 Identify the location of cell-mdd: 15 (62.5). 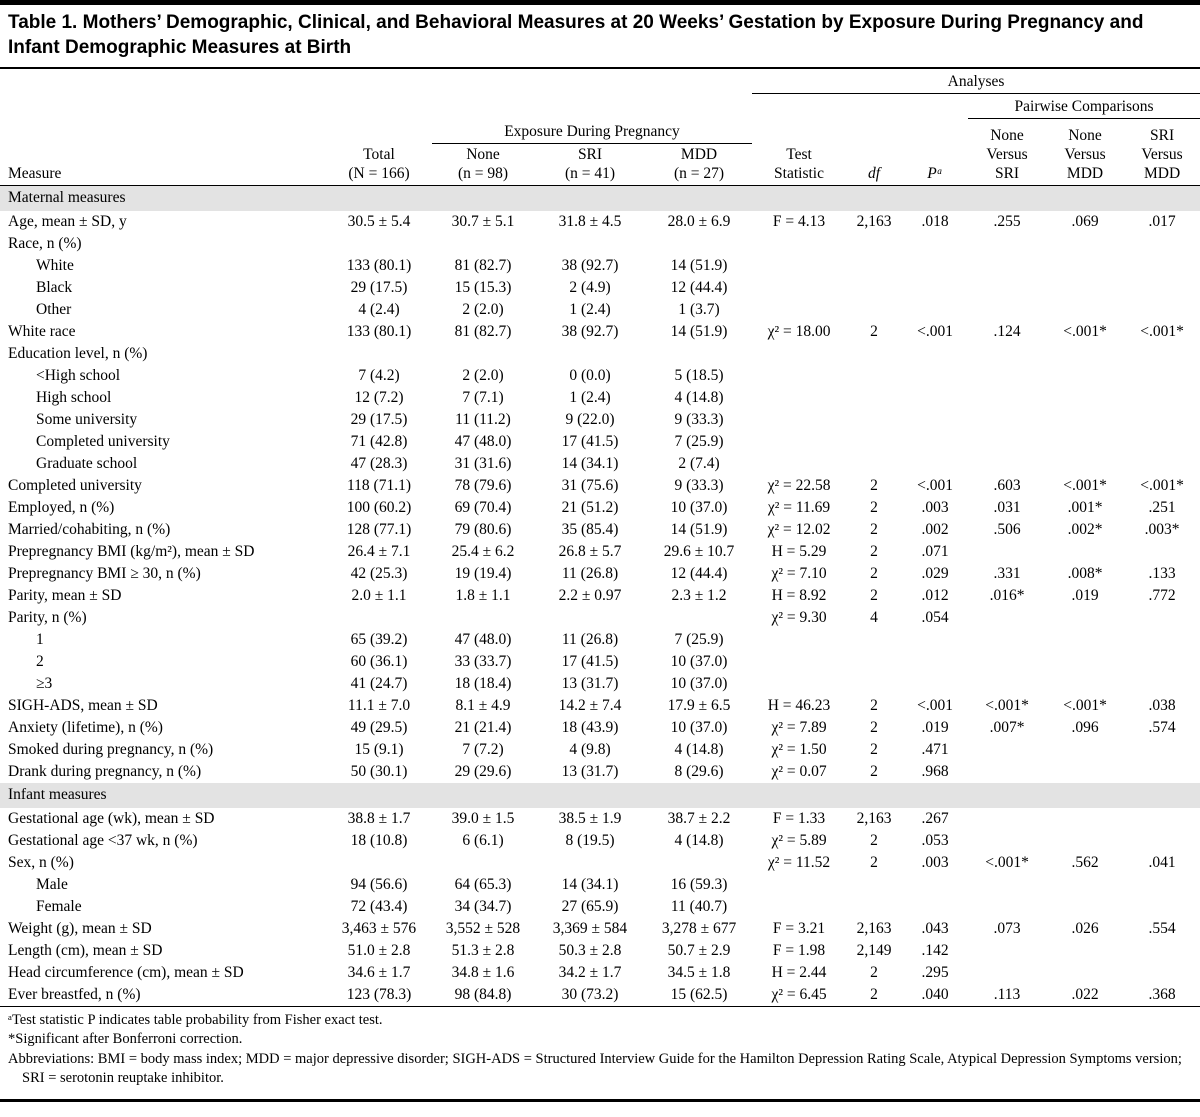
(699, 994).